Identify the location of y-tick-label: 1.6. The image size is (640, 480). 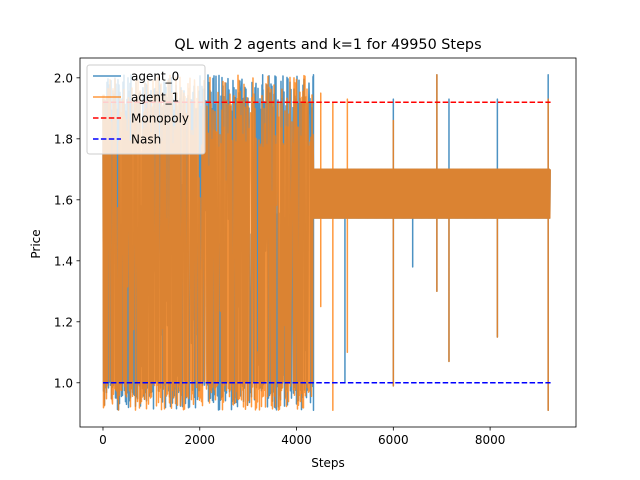
(63, 200).